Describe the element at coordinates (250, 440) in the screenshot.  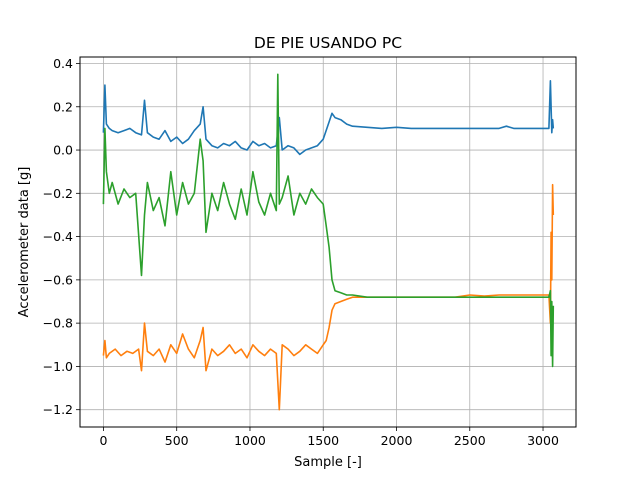
I see `x-tick-label: 1000` at that location.